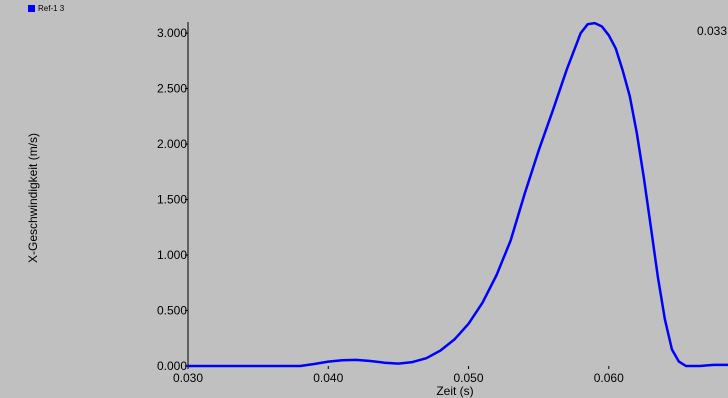 The height and width of the screenshot is (398, 728). I want to click on legend-label: Ref-1 3, so click(51, 8).